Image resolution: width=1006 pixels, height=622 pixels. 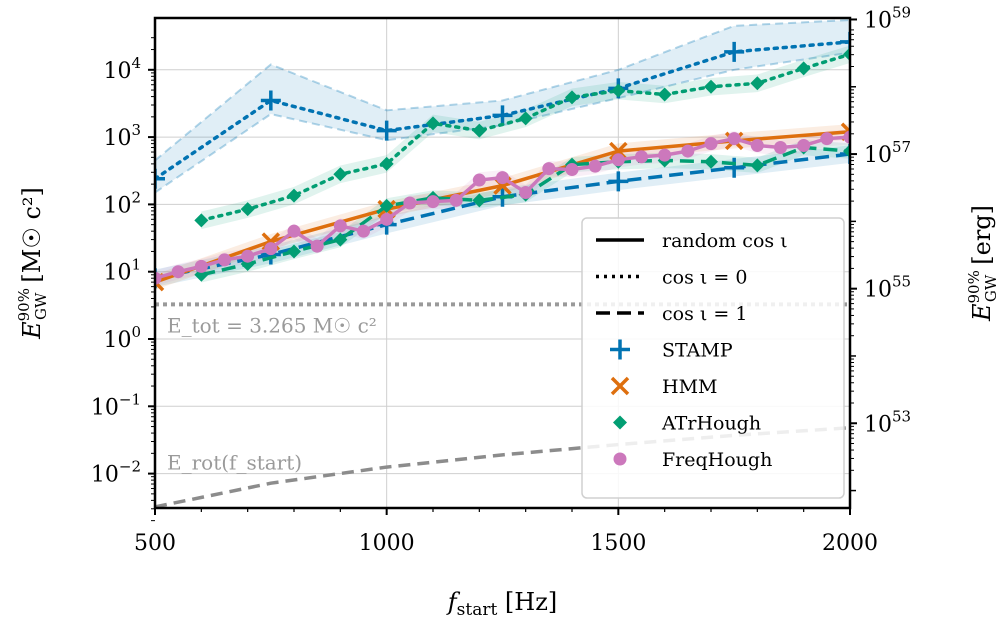 What do you see at coordinates (880, 247) in the screenshot?
I see `y-axis-right: 1053 1055 1057 1059` at bounding box center [880, 247].